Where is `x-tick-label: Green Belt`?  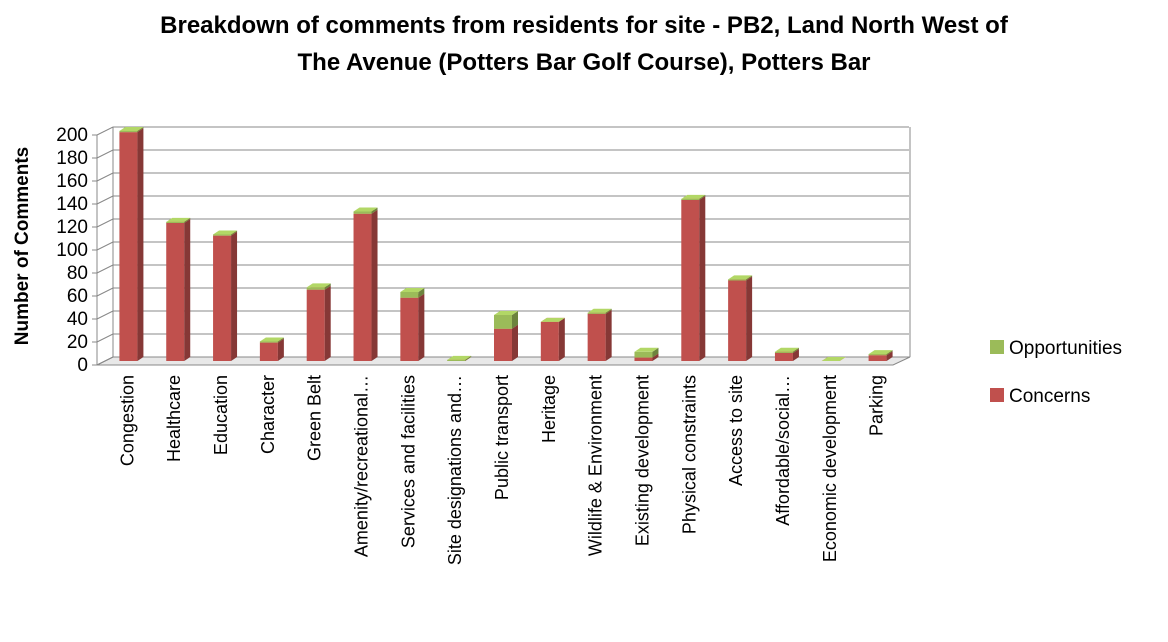
x-tick-label: Green Belt is located at coordinates (315, 418).